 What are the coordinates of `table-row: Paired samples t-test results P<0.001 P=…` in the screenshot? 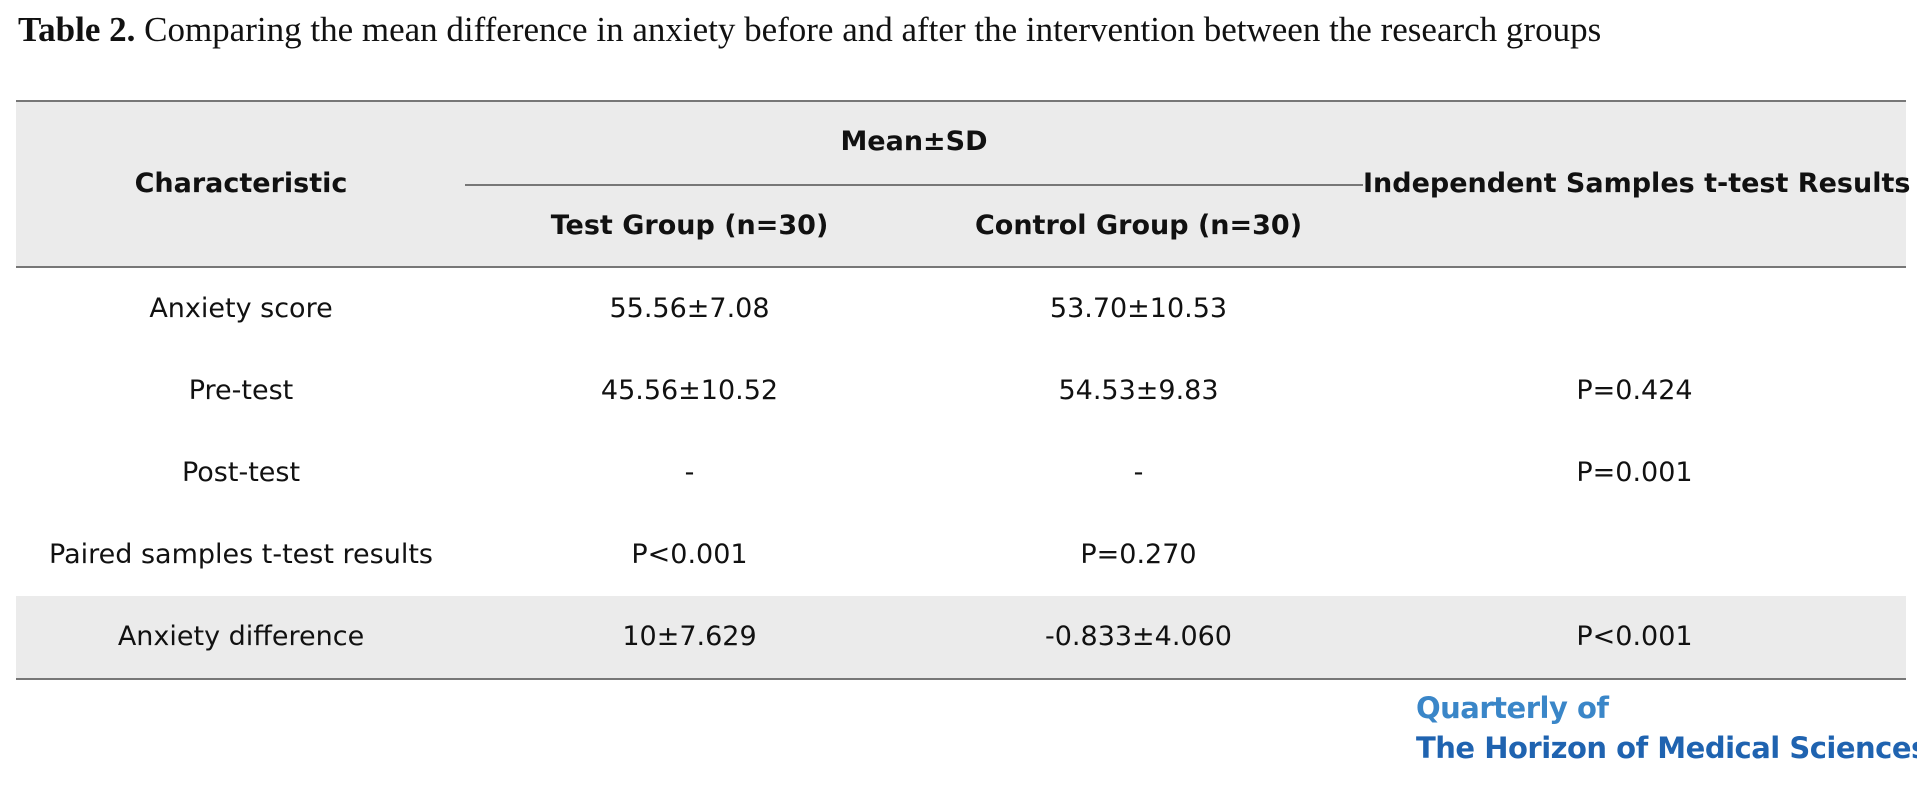 It's located at (961, 555).